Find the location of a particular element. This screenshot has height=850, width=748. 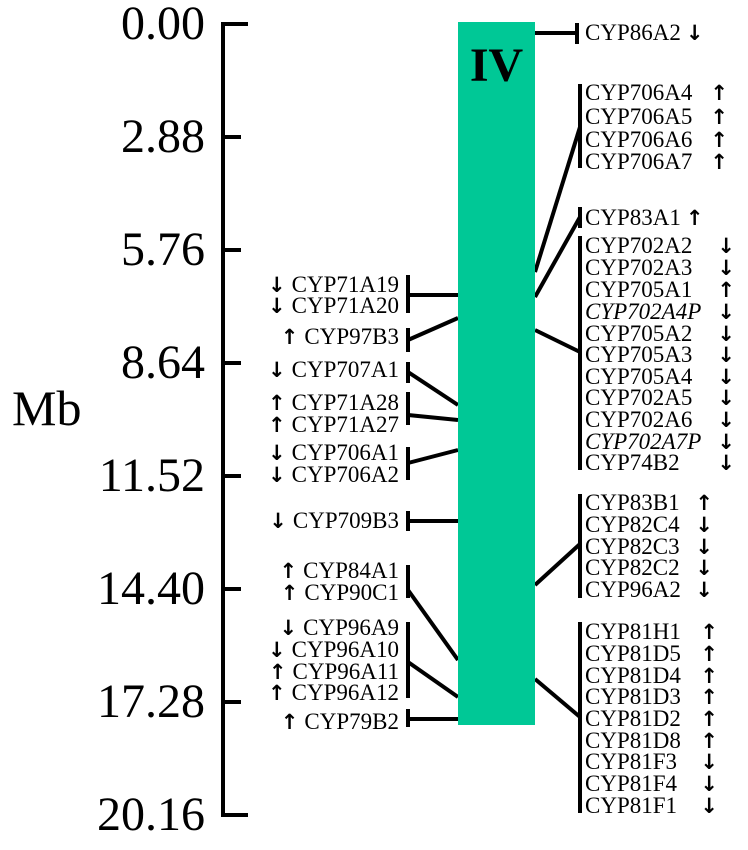

gene-label: CYP74B2 is located at coordinates (632, 462).